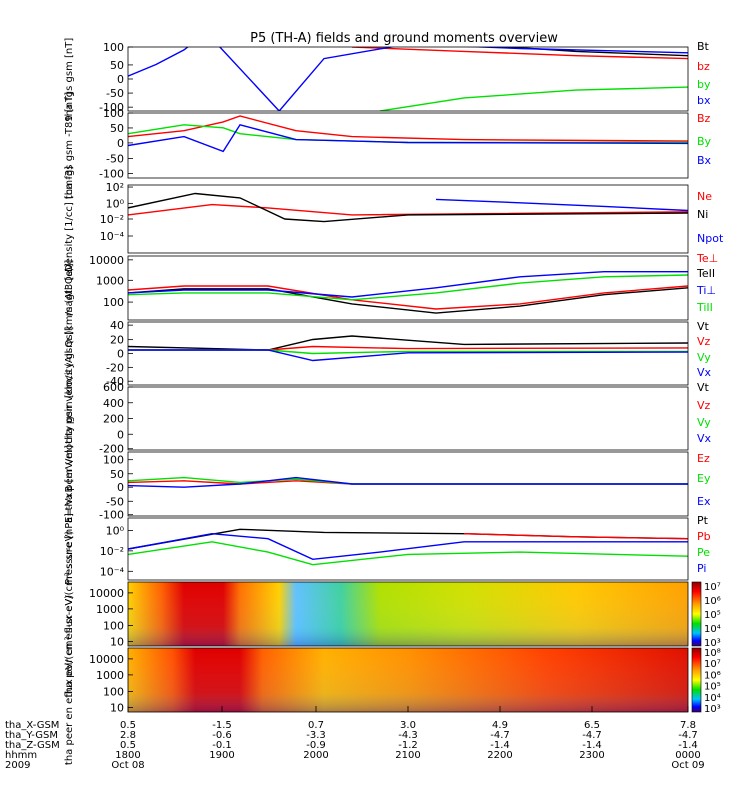 The image size is (750, 804). I want to click on series-Pt, so click(408, 539).